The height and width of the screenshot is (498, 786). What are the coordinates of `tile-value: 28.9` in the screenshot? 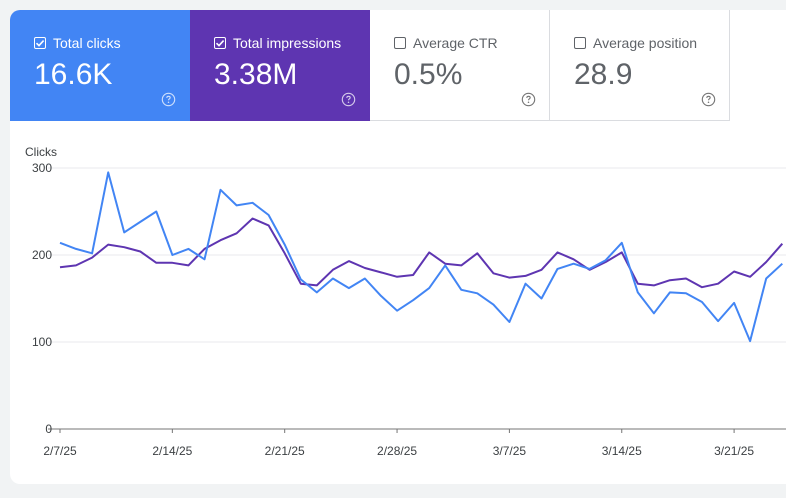 It's located at (603, 74).